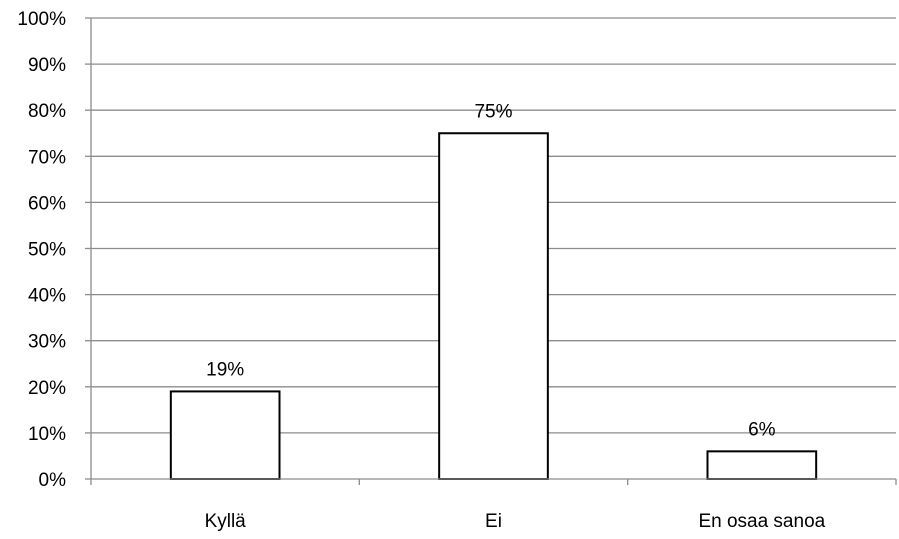 The image size is (899, 539). What do you see at coordinates (226, 521) in the screenshot?
I see `x-tick-label: Kyllä` at bounding box center [226, 521].